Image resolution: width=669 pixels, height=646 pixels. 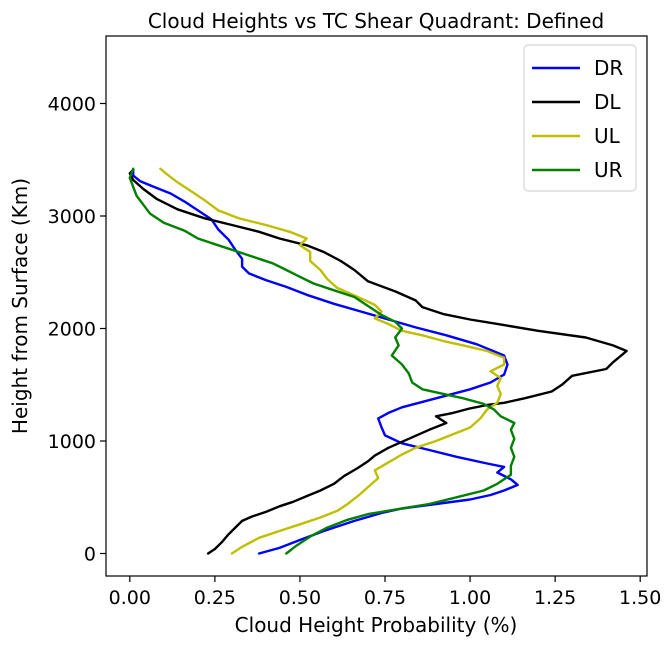 I want to click on y-tick-label: 0, so click(x=90, y=555).